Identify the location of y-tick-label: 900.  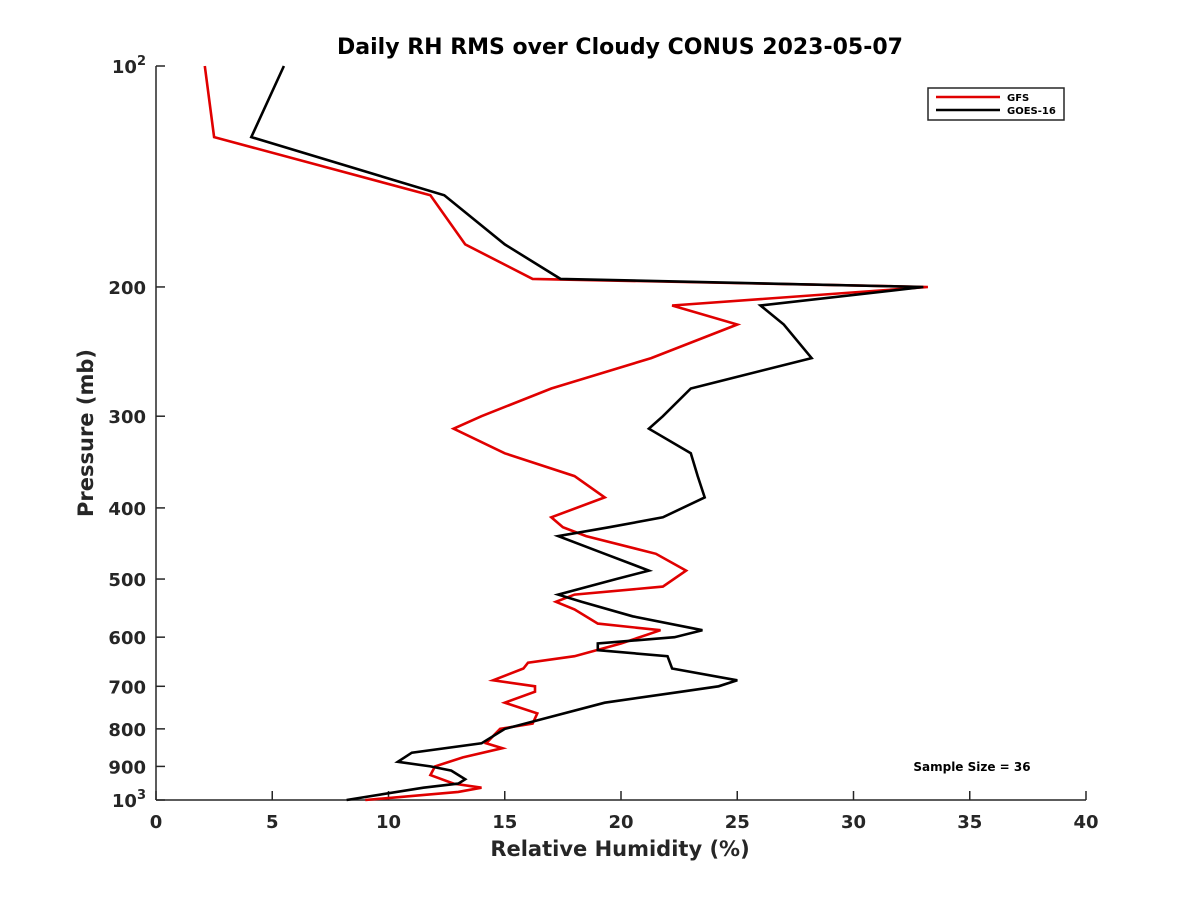
(127, 767).